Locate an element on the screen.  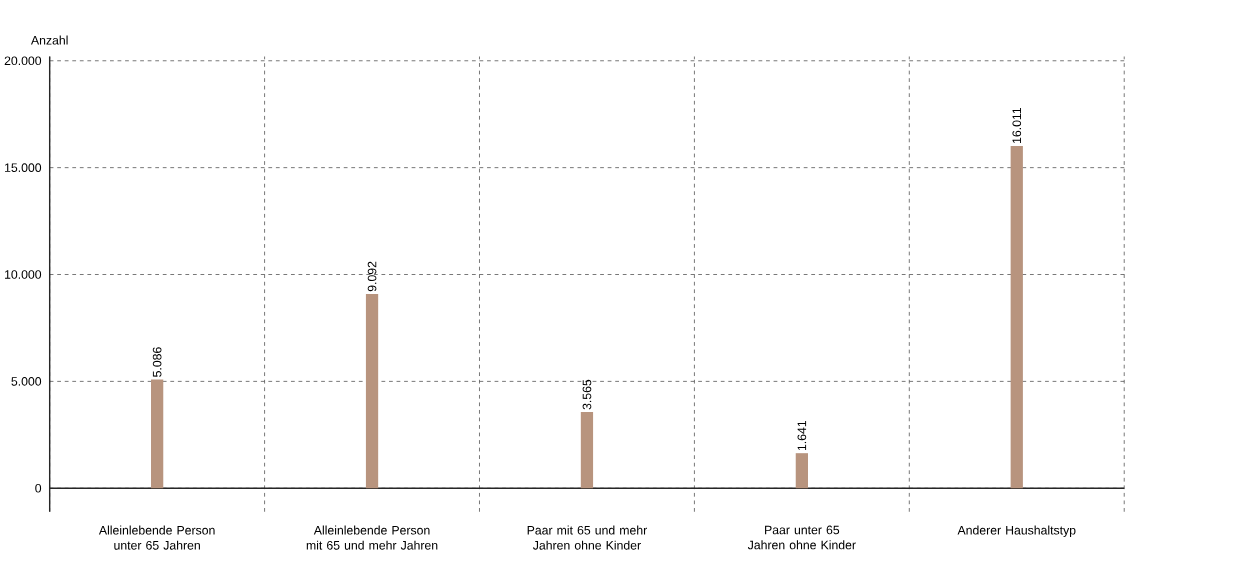
y-axis-title: Anzahl is located at coordinates (49, 40).